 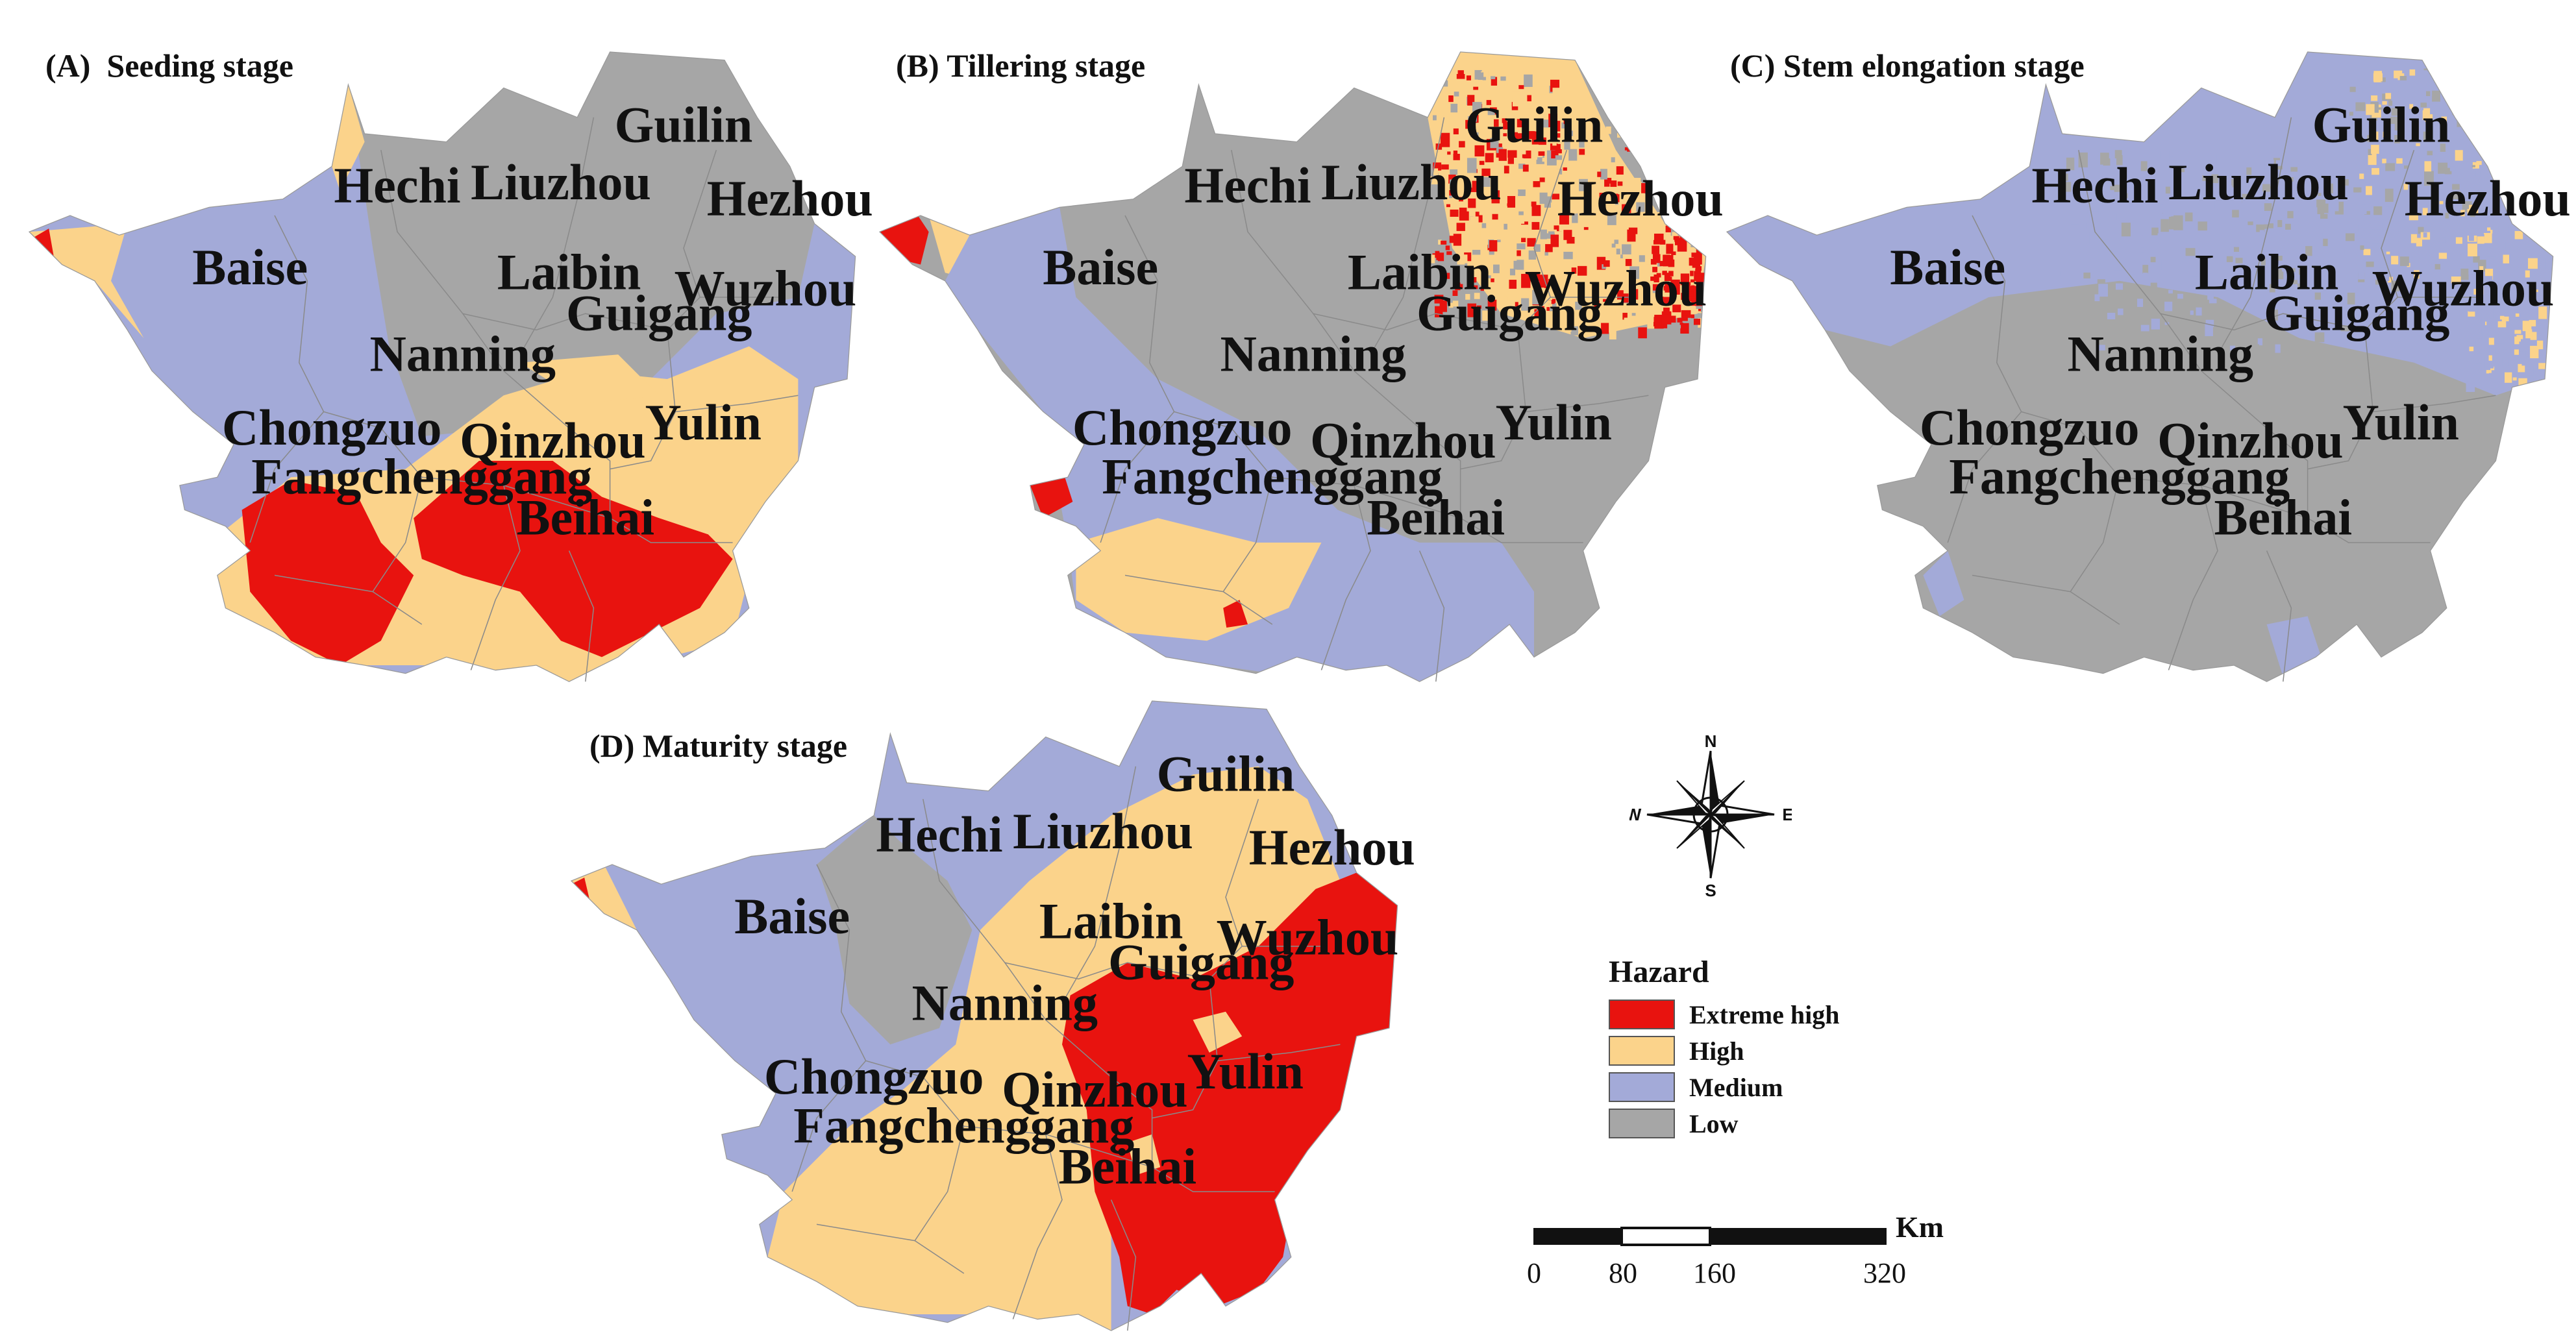 I want to click on city-label-nanning: Nanning, so click(x=1313, y=353).